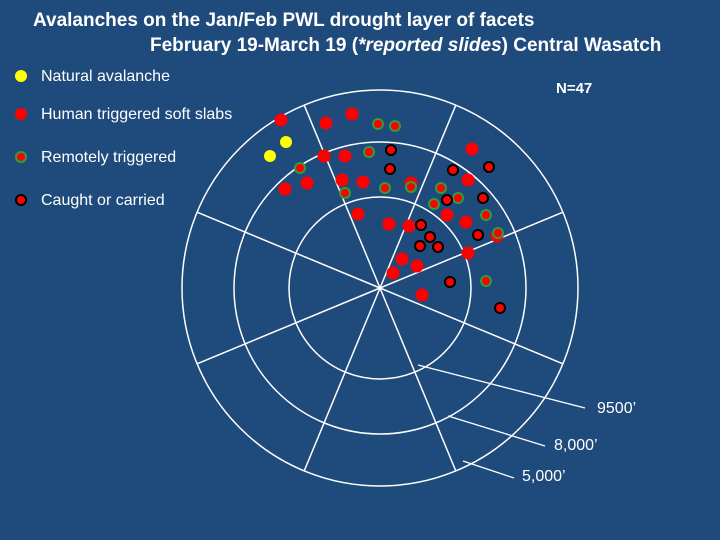 The image size is (720, 540). What do you see at coordinates (576, 445) in the screenshot?
I see `elevation-label-8000: 8,000’` at bounding box center [576, 445].